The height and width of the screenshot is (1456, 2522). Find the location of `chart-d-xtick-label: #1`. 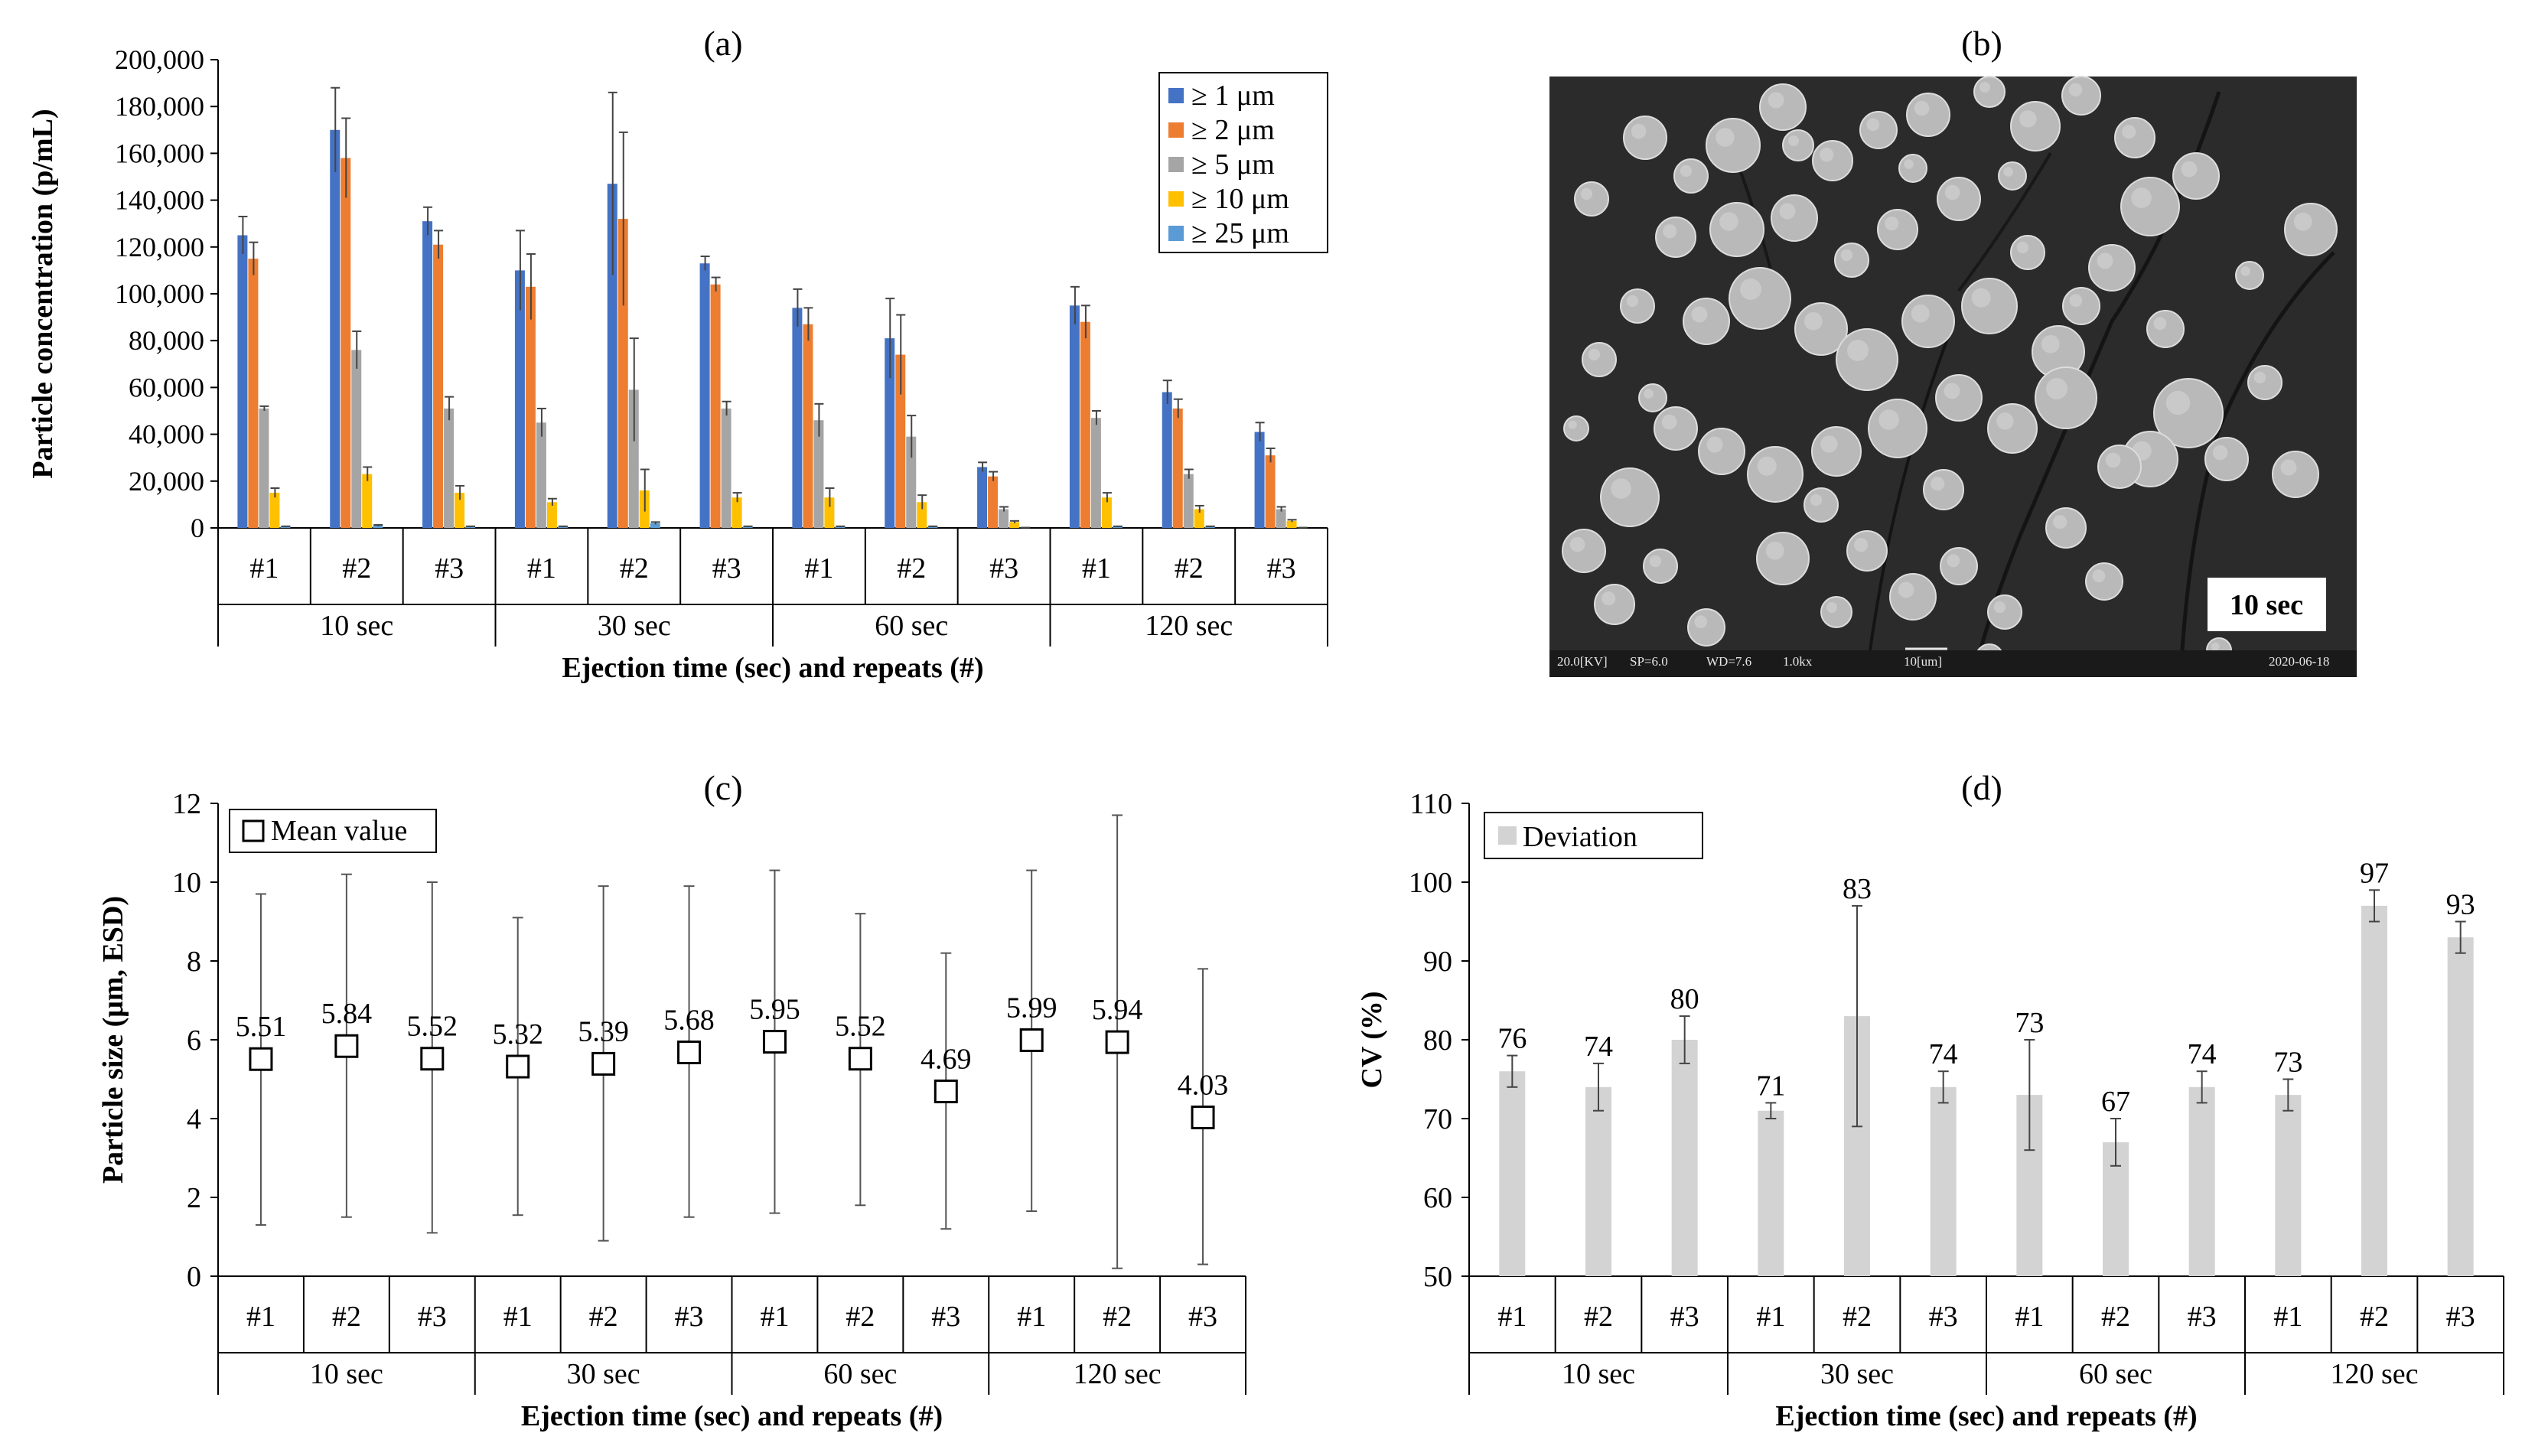

chart-d-xtick-label: #1 is located at coordinates (2287, 1317).